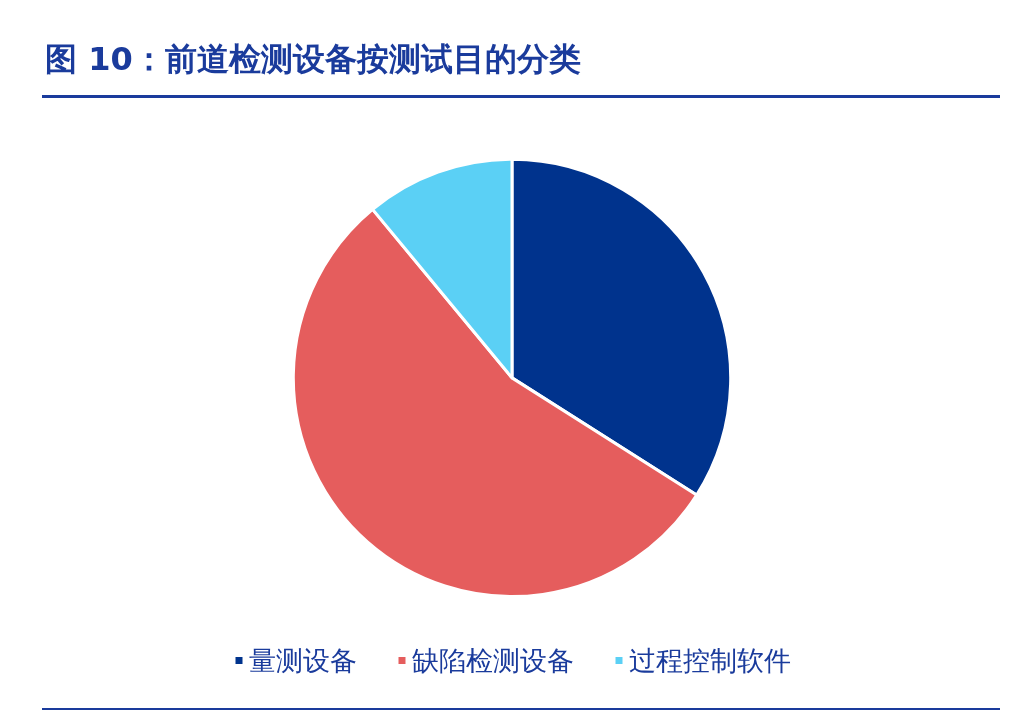 The height and width of the screenshot is (717, 1024). Describe the element at coordinates (313, 59) in the screenshot. I see `chart-title: 图 10：前道检测设备按测试目的分类` at that location.